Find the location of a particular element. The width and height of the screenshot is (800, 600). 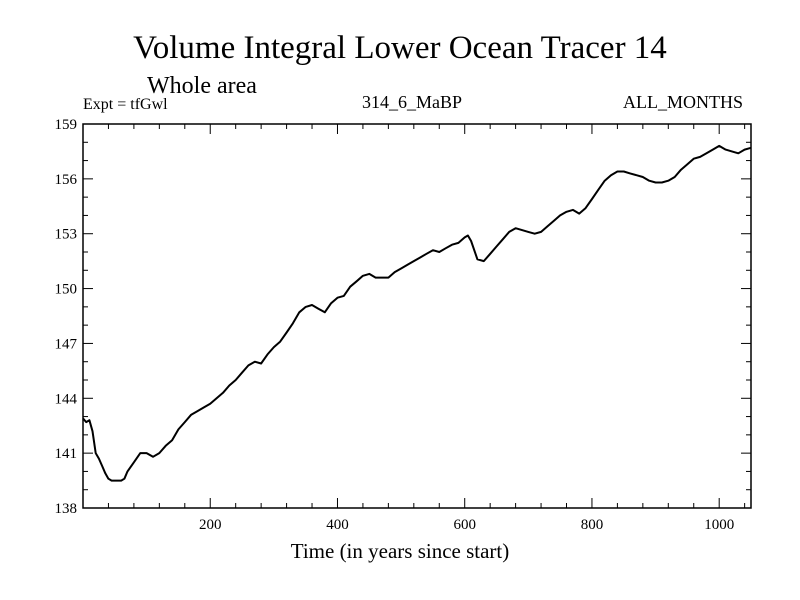

x-tick-label: 400 is located at coordinates (337, 525).